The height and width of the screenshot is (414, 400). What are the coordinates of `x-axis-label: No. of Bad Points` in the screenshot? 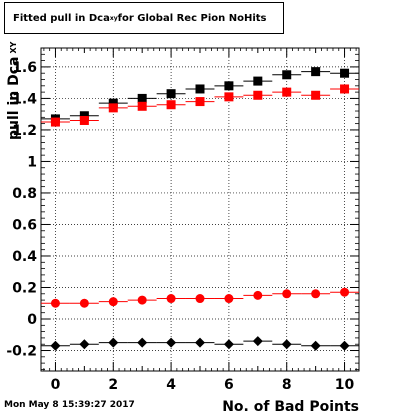 It's located at (290, 406).